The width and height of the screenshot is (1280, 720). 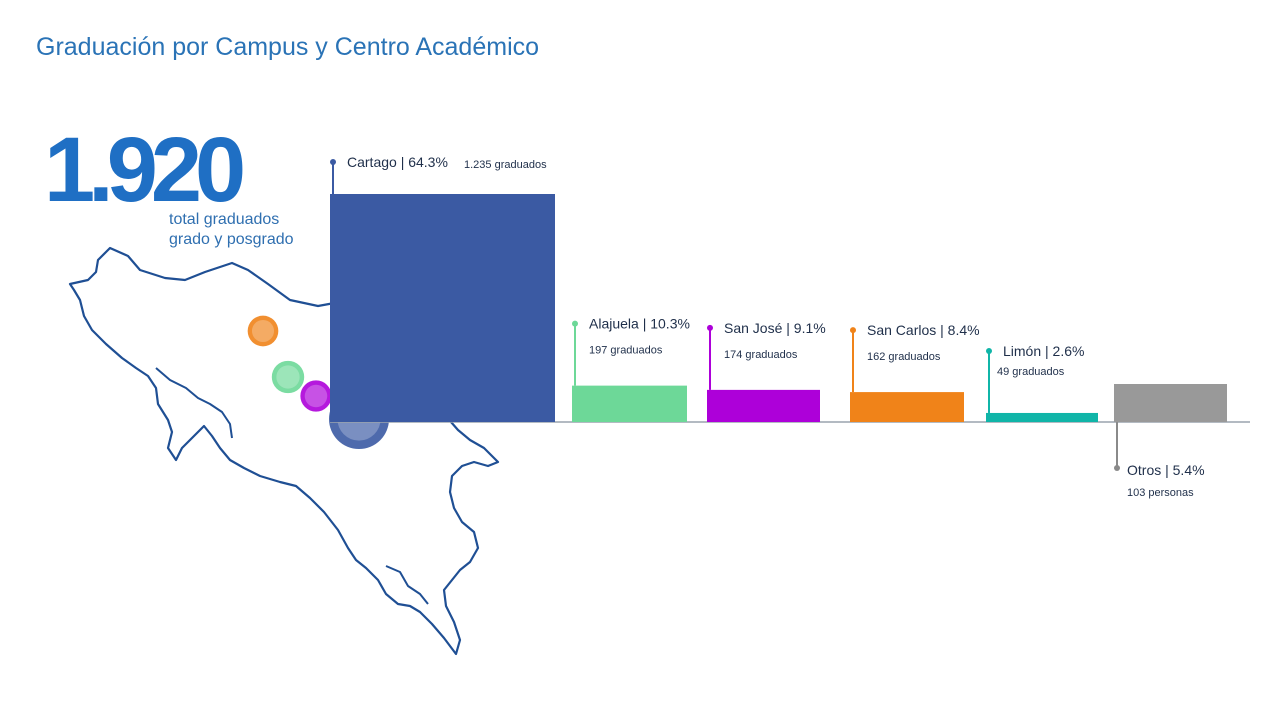 I want to click on stem-dot-limon, so click(x=989, y=350).